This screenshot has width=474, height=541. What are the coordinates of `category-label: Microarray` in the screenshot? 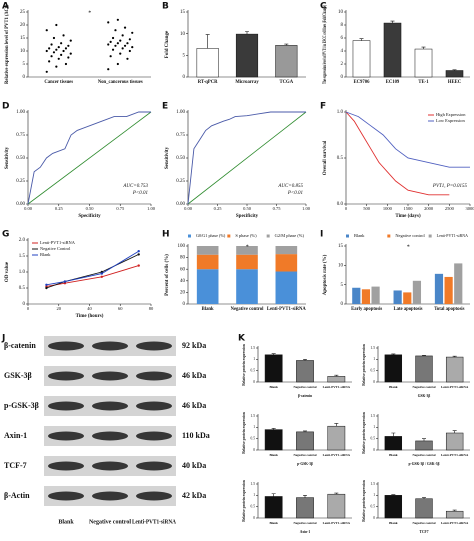 It's located at (247, 82).